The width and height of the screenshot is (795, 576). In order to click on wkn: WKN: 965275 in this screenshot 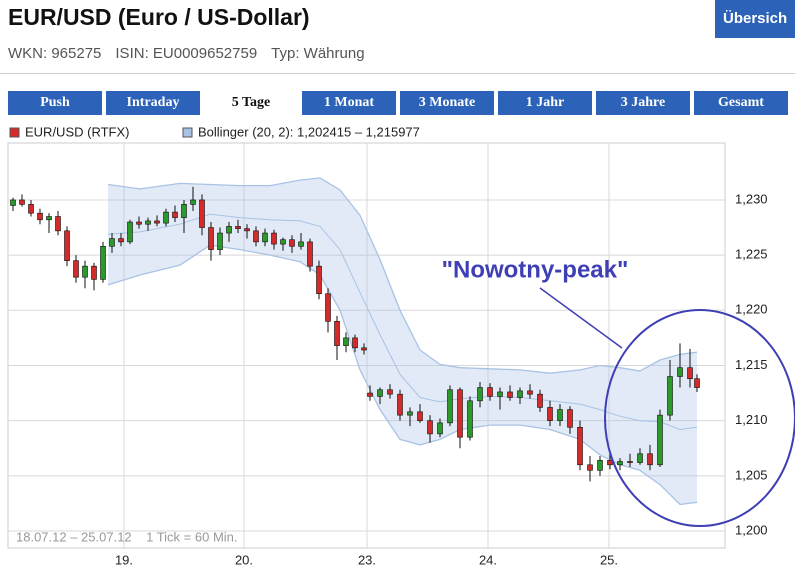, I will do `click(55, 53)`.